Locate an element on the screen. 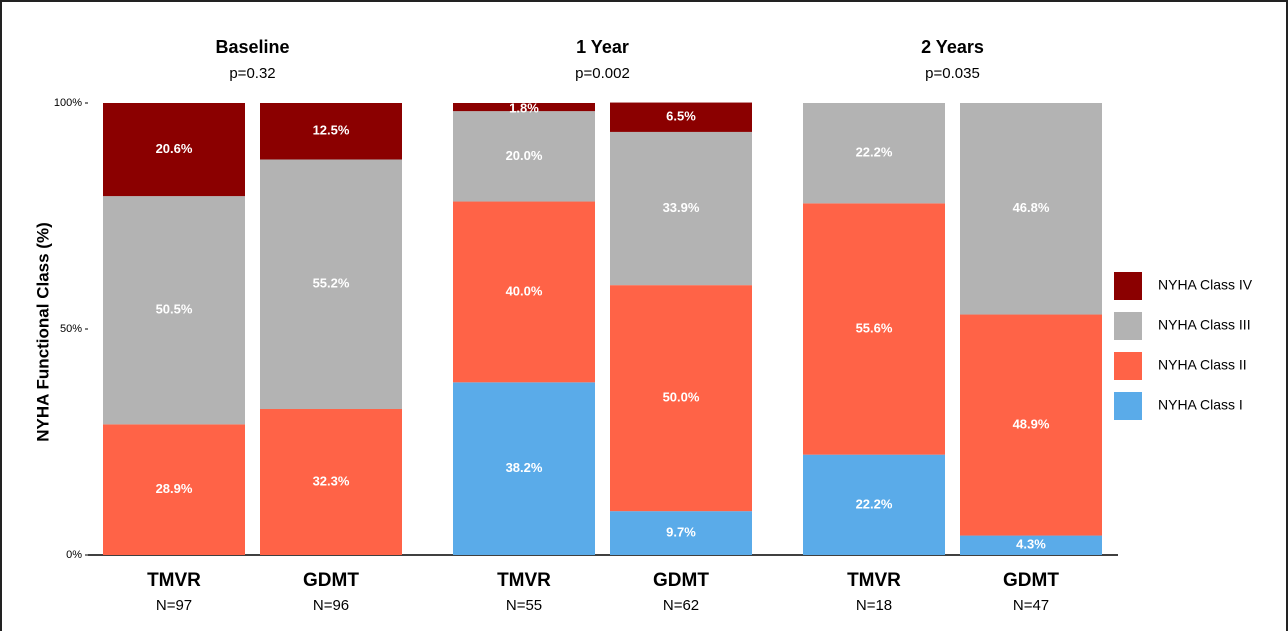 The image size is (1288, 631). y-tick-label: 50% is located at coordinates (71, 329).